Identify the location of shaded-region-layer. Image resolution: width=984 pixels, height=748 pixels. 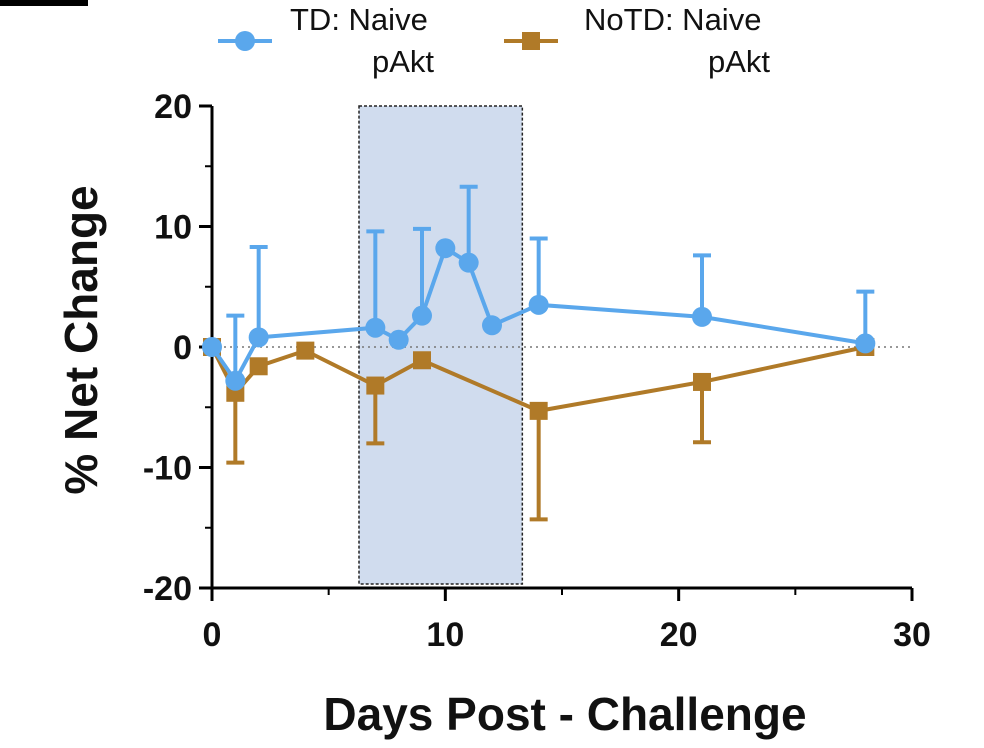
(441, 345).